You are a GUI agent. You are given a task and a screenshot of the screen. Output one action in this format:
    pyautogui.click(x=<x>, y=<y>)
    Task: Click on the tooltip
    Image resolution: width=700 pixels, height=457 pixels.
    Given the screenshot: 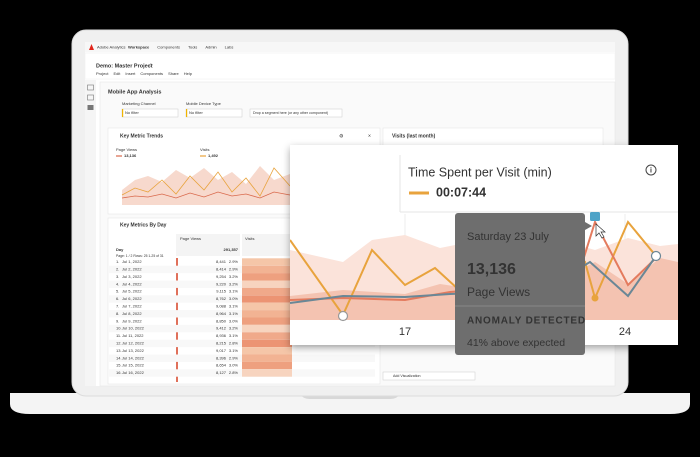 What is the action you would take?
    pyautogui.click(x=520, y=284)
    